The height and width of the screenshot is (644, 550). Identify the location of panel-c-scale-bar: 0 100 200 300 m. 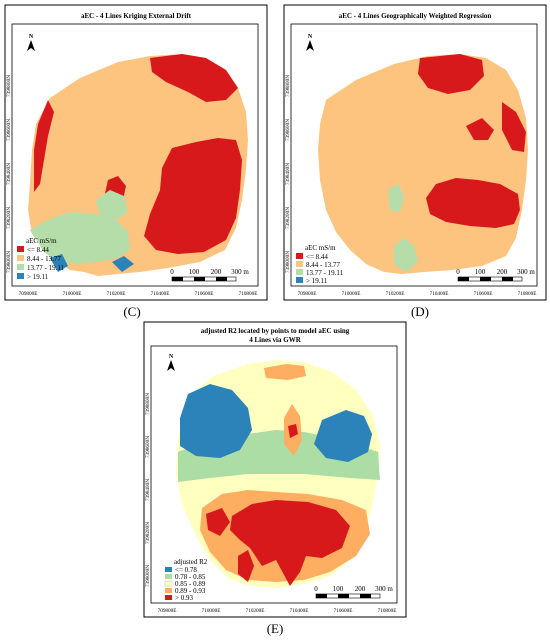
(209, 275).